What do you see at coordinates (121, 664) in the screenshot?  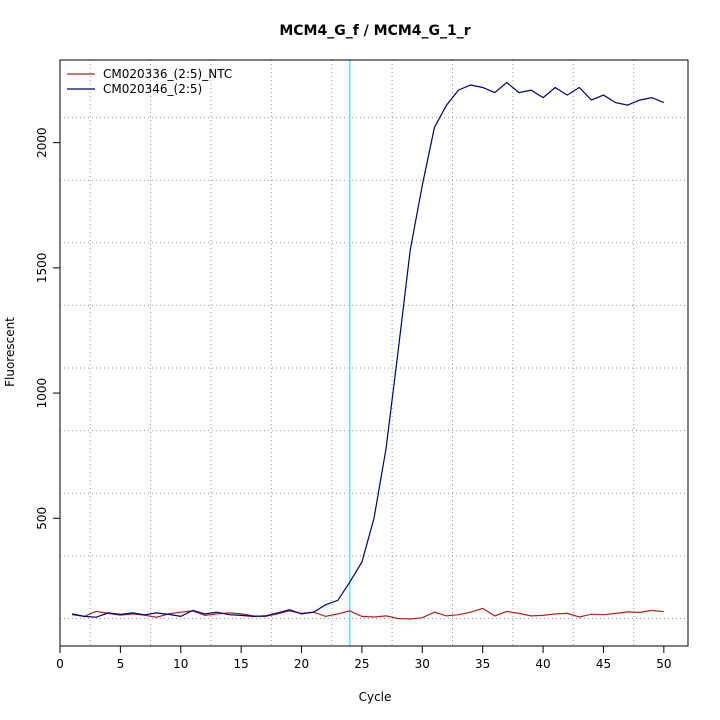 I see `x-tick-label: 5` at bounding box center [121, 664].